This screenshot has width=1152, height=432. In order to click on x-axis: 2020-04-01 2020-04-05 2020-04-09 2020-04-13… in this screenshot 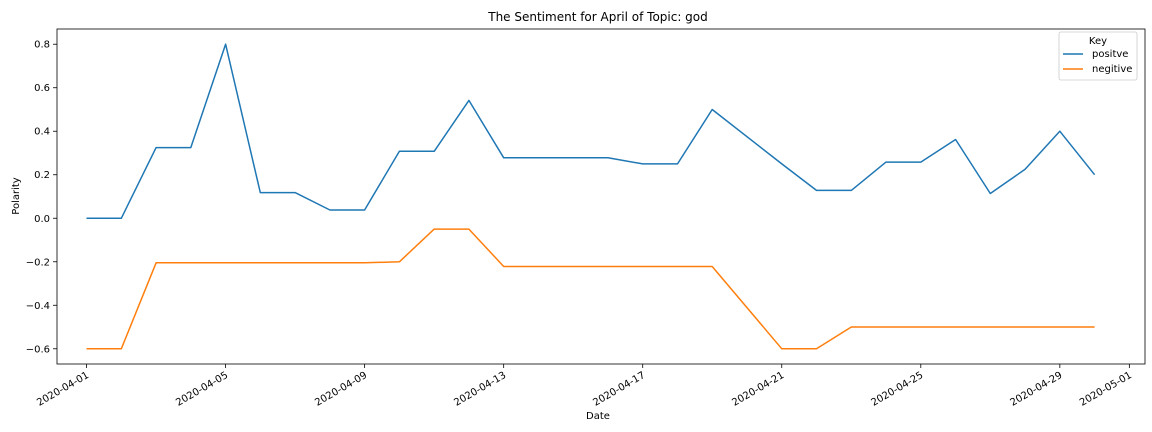, I will do `click(584, 386)`.